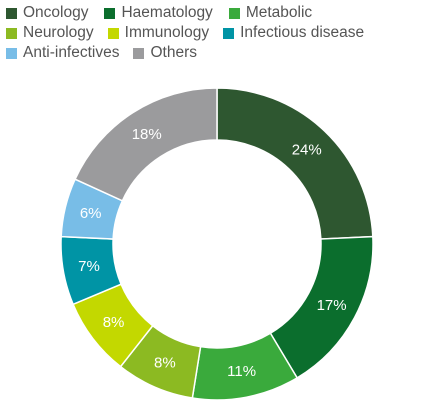 The width and height of the screenshot is (423, 407). I want to click on legend-item-immunology: Immunology, so click(158, 33).